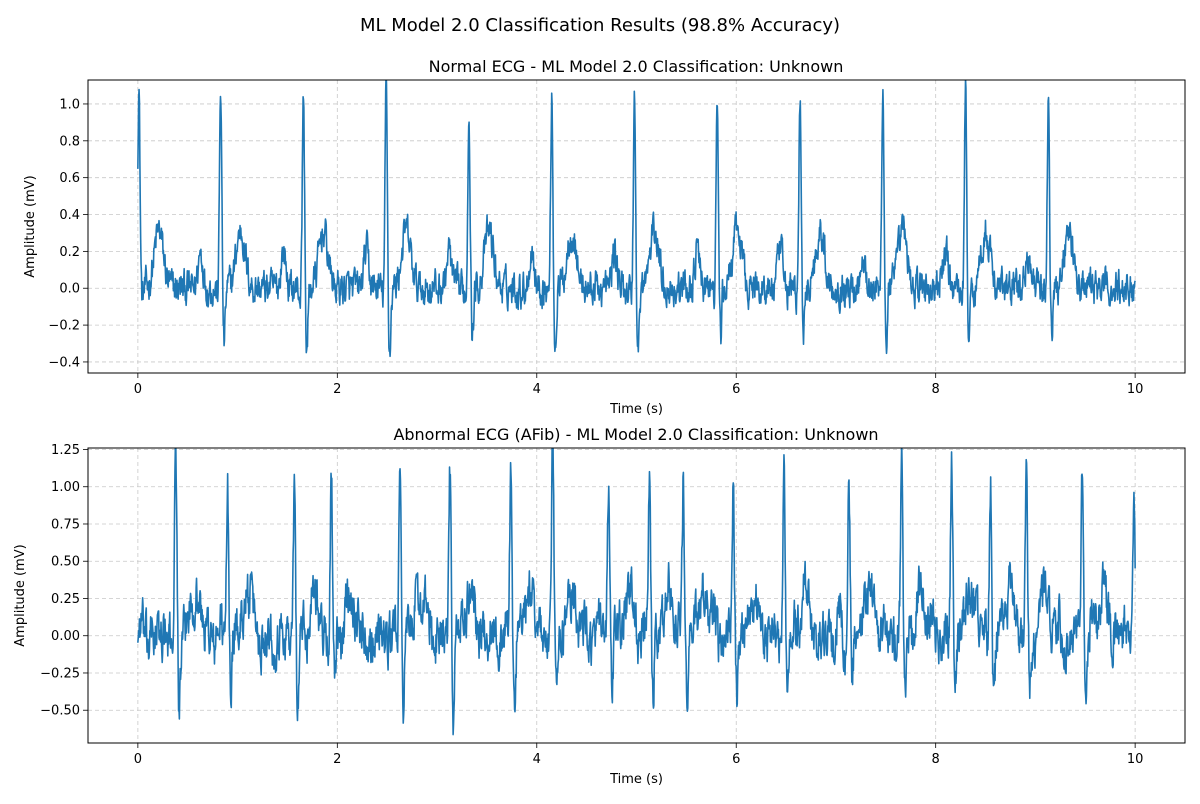  What do you see at coordinates (337, 389) in the screenshot?
I see `normal-ecg-x-tick-label: 2` at bounding box center [337, 389].